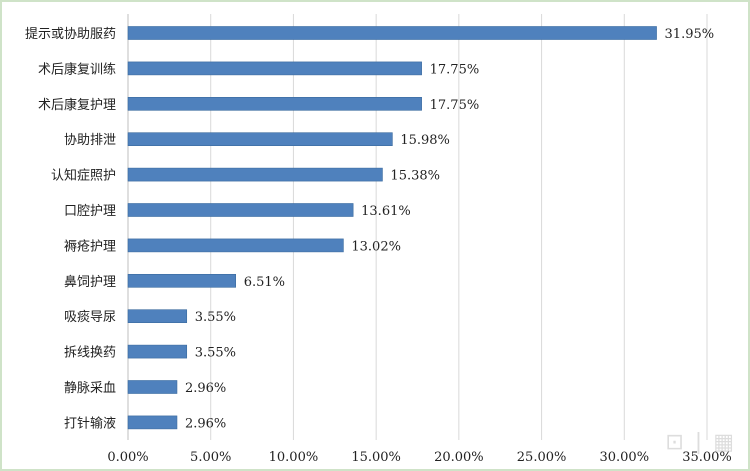 This screenshot has width=750, height=471. I want to click on data-label: 31.95%, so click(690, 34).